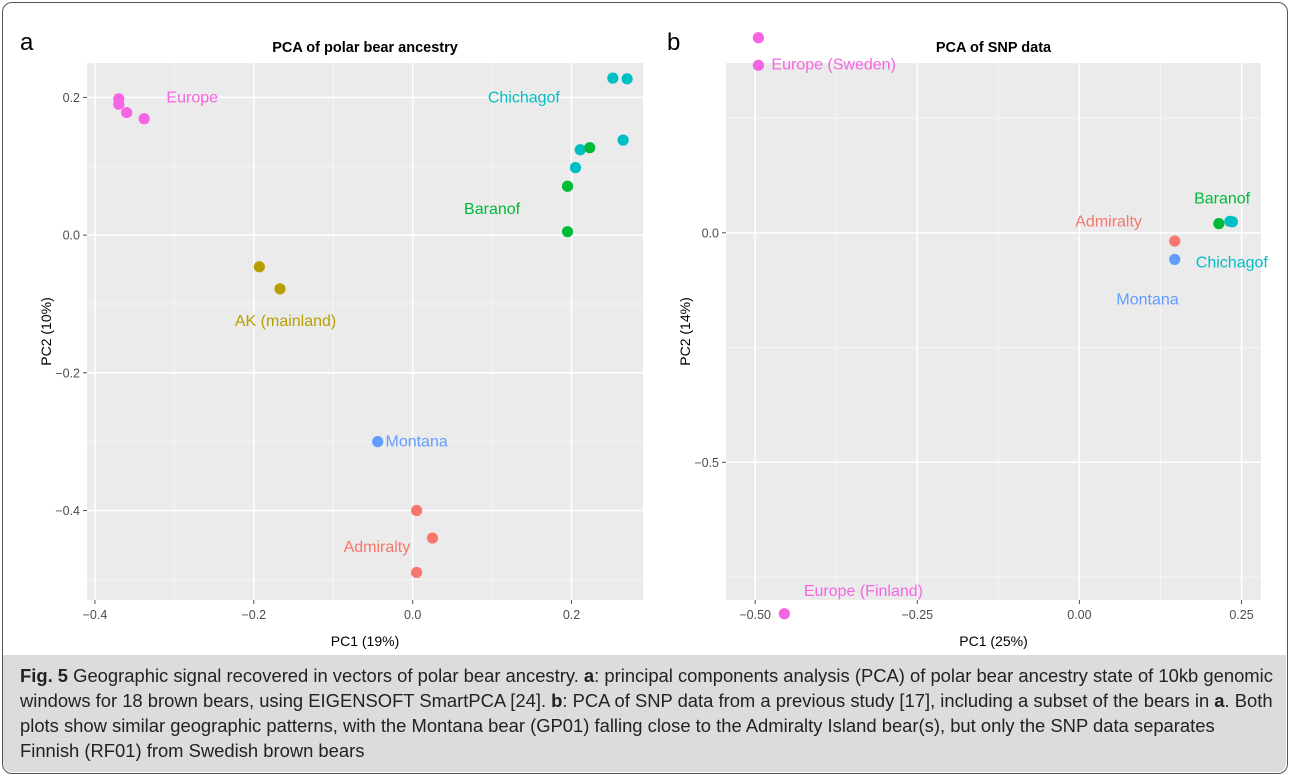 The width and height of the screenshot is (1293, 778). What do you see at coordinates (95, 615) in the screenshot?
I see `x-tick-label: −0.4` at bounding box center [95, 615].